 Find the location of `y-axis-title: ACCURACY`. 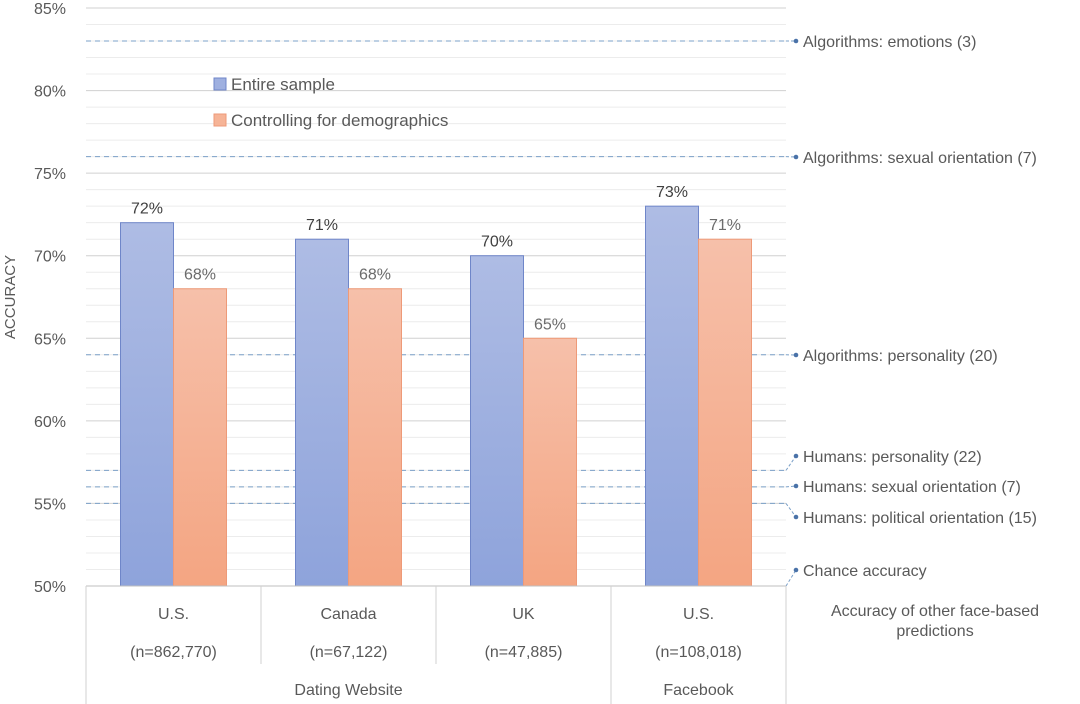

y-axis-title: ACCURACY is located at coordinates (10, 297).